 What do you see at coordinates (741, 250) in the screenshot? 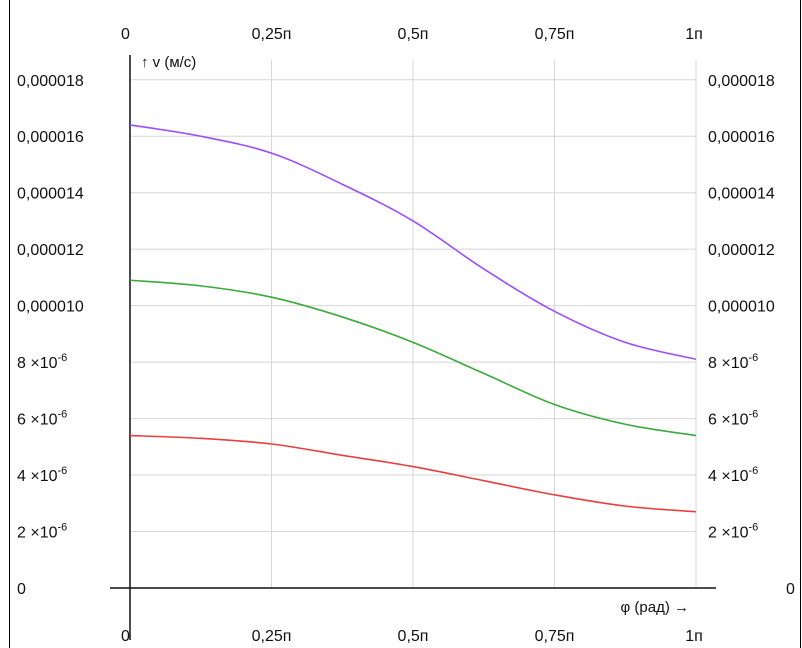
I see `y-tick-right-3: 0,000012` at bounding box center [741, 250].